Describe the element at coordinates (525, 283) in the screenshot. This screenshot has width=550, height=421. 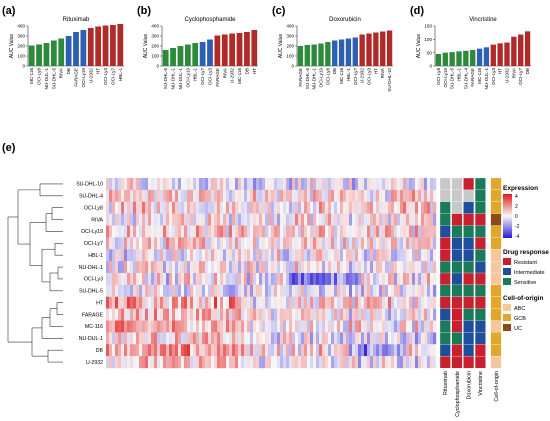
I see `legend-label-sensitive: Sensitive` at that location.